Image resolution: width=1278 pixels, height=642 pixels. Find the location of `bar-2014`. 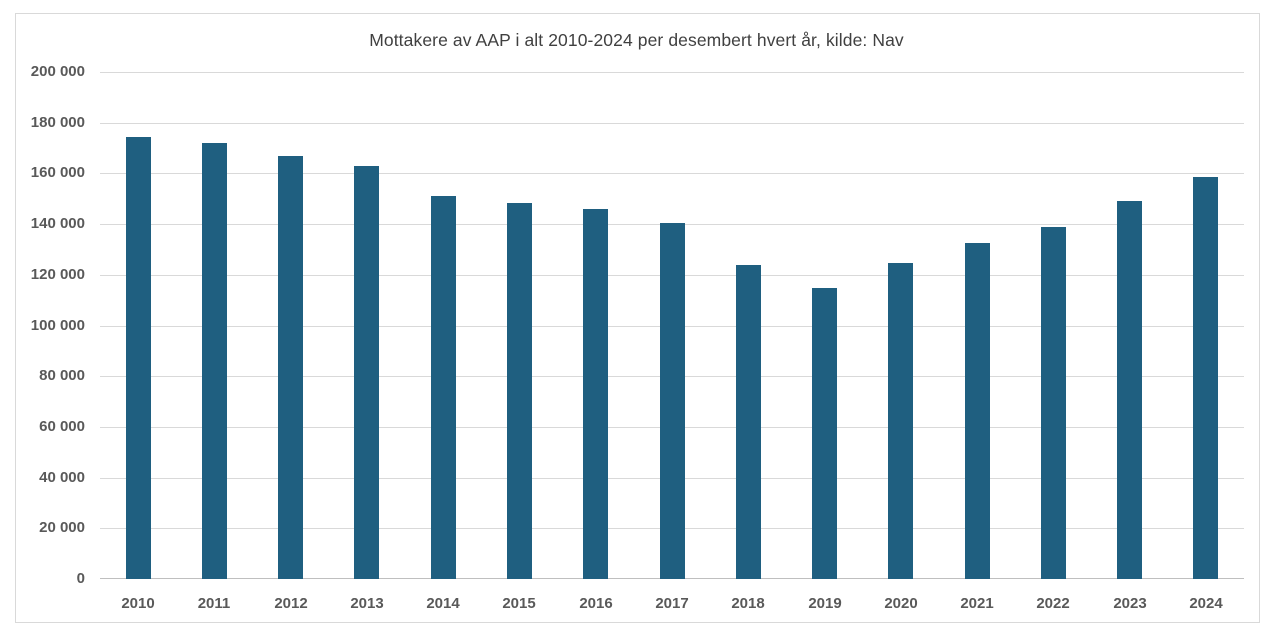

bar-2014 is located at coordinates (443, 387).